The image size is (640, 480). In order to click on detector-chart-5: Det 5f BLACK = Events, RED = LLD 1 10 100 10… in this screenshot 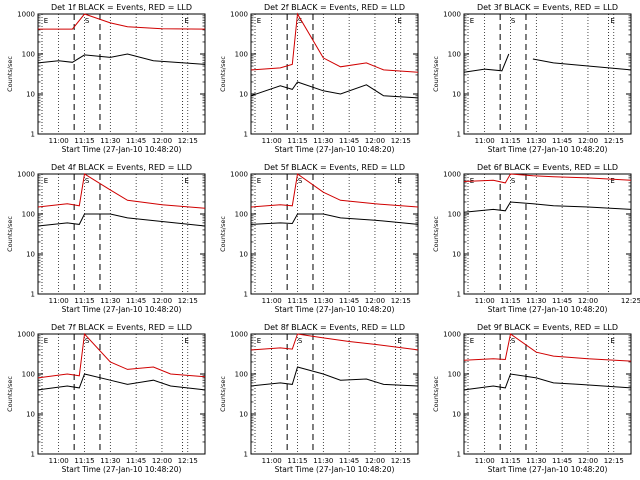, I will do `click(319, 238)`.